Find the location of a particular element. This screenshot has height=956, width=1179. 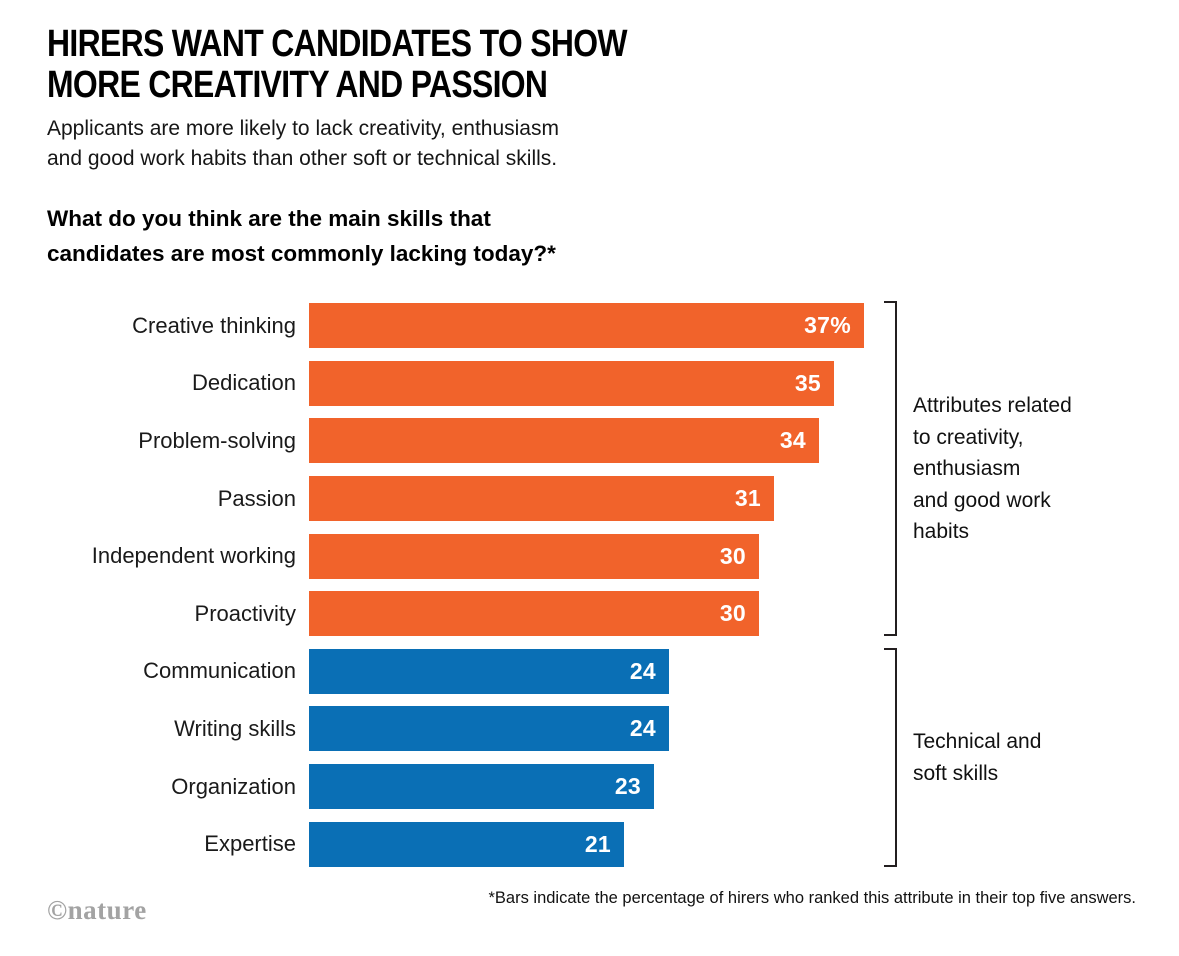

bar-value-label: 34 is located at coordinates (792, 440).